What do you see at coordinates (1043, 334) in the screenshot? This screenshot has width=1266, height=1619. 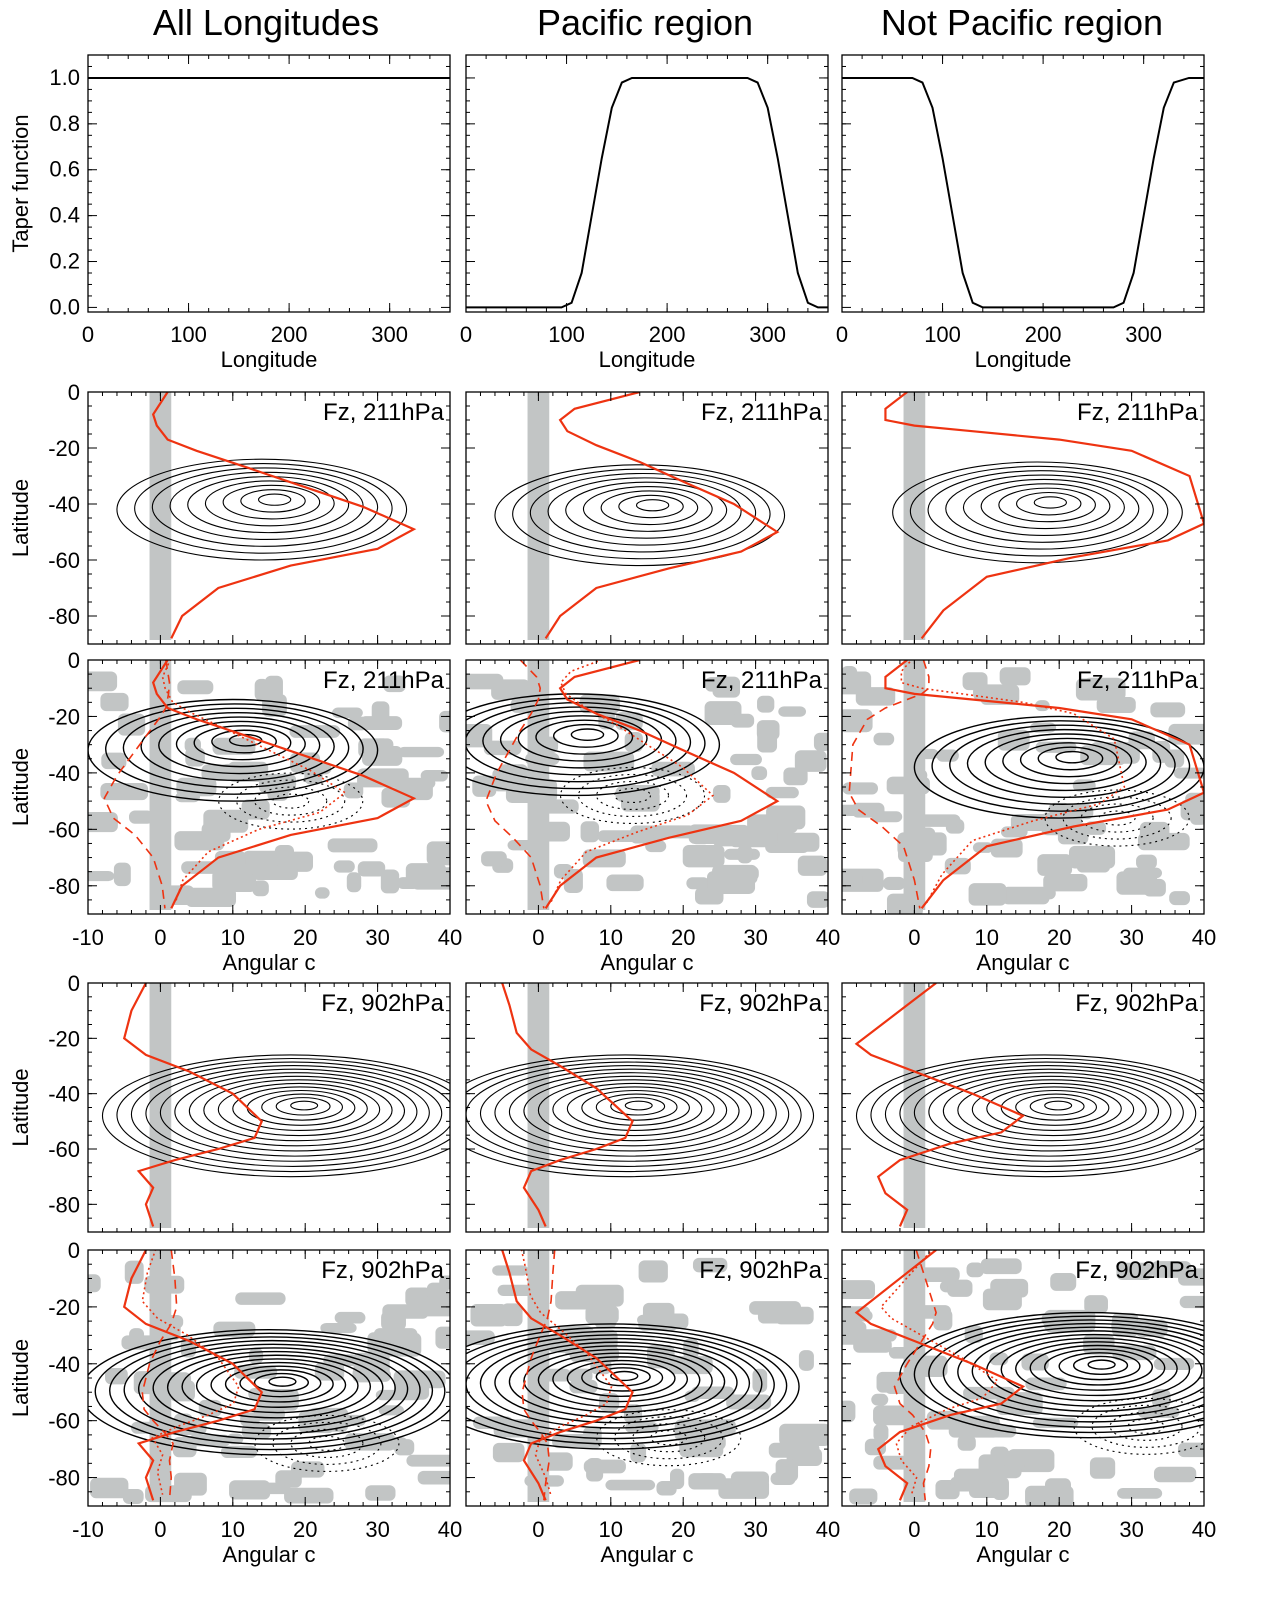 I see `x-tick-label: 200` at bounding box center [1043, 334].